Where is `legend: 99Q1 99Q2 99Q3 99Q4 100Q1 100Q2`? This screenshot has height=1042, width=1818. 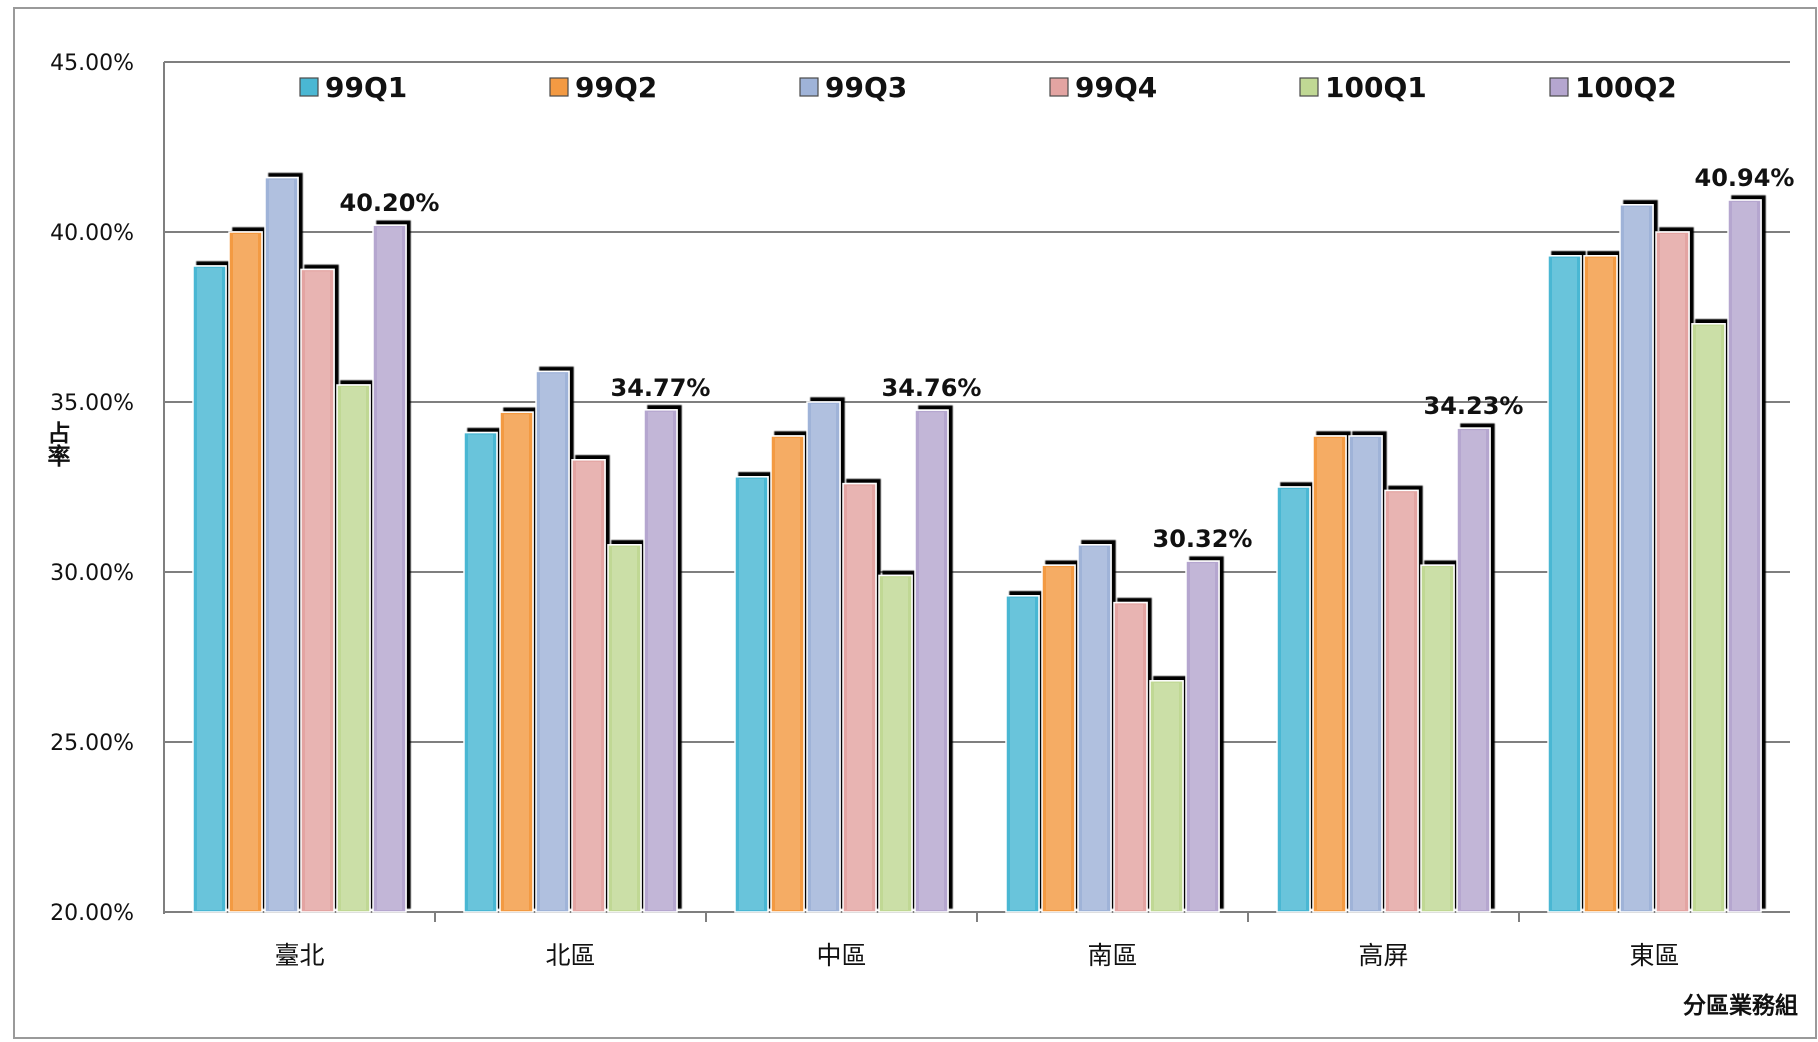
legend: 99Q1 99Q2 99Q3 99Q4 100Q1 100Q2 is located at coordinates (988, 87).